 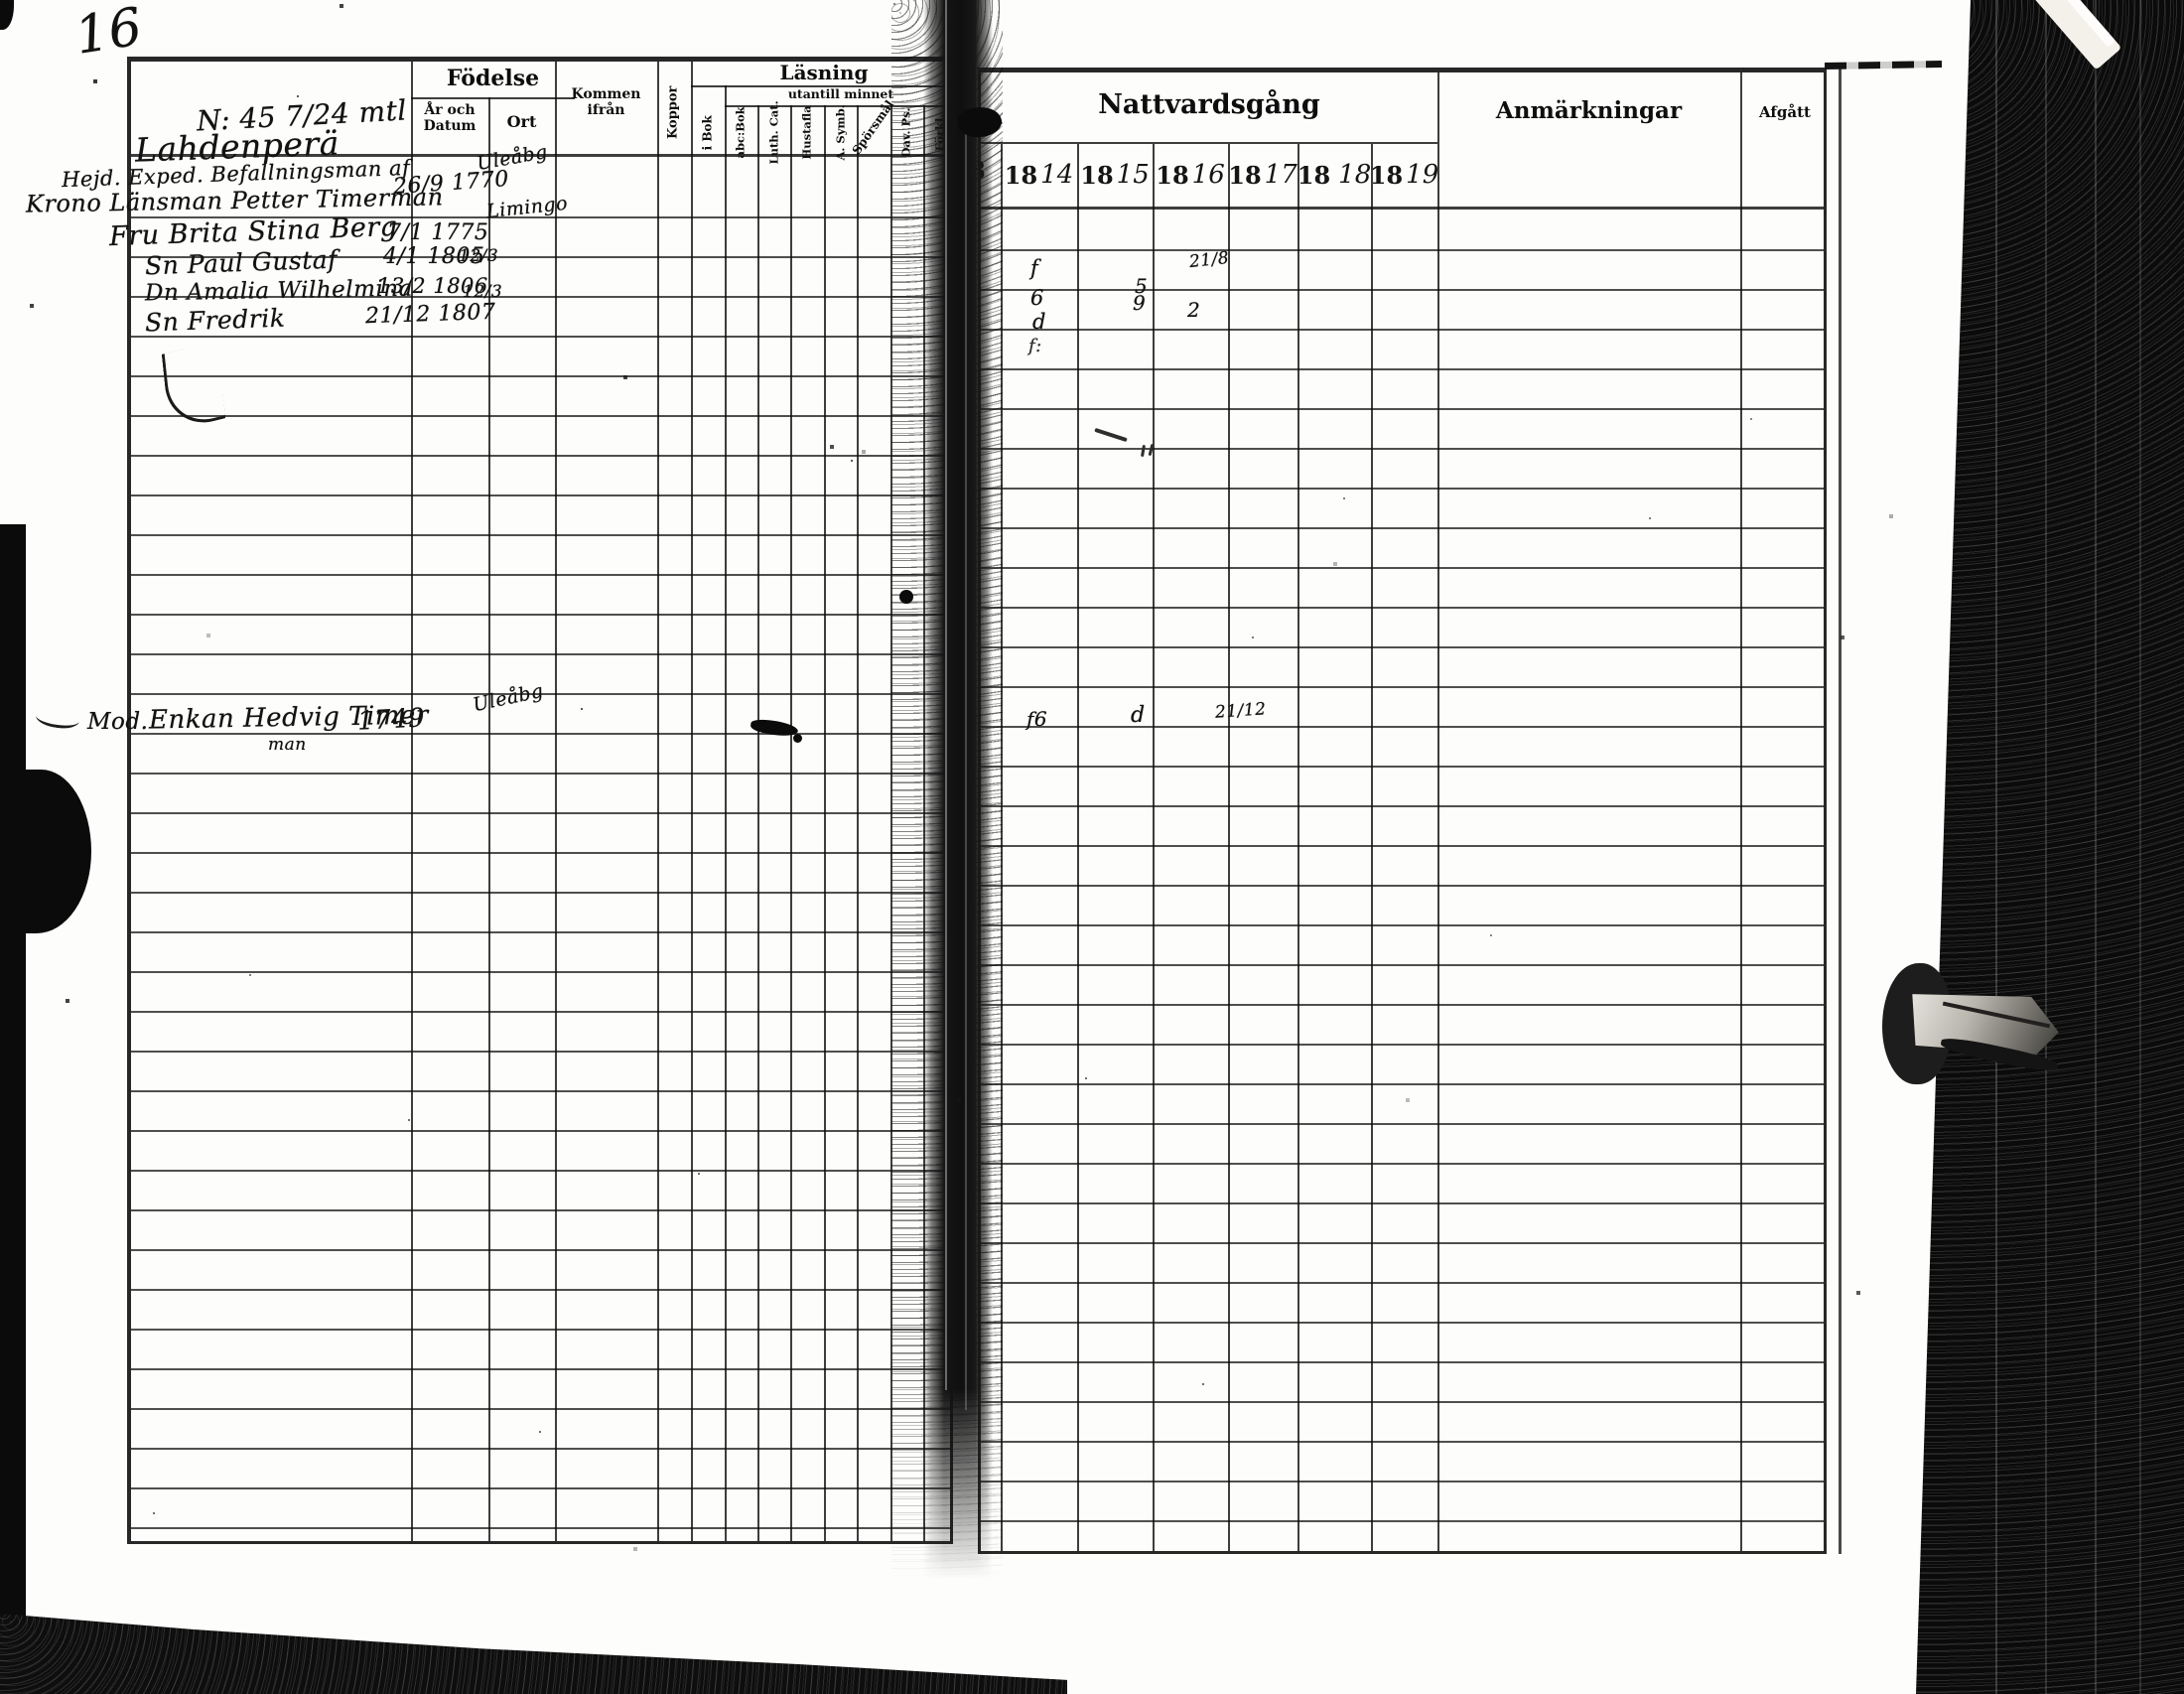 I want to click on entry-birth-date: 1749, so click(x=391, y=720).